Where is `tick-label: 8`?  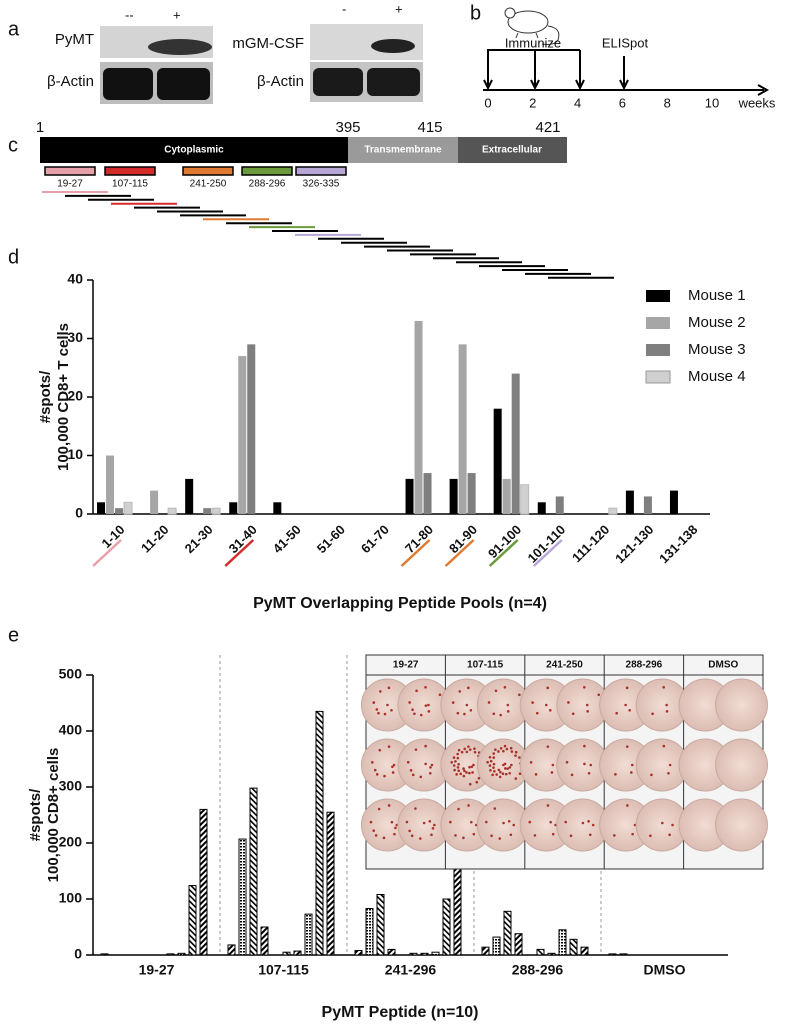 tick-label: 8 is located at coordinates (667, 102).